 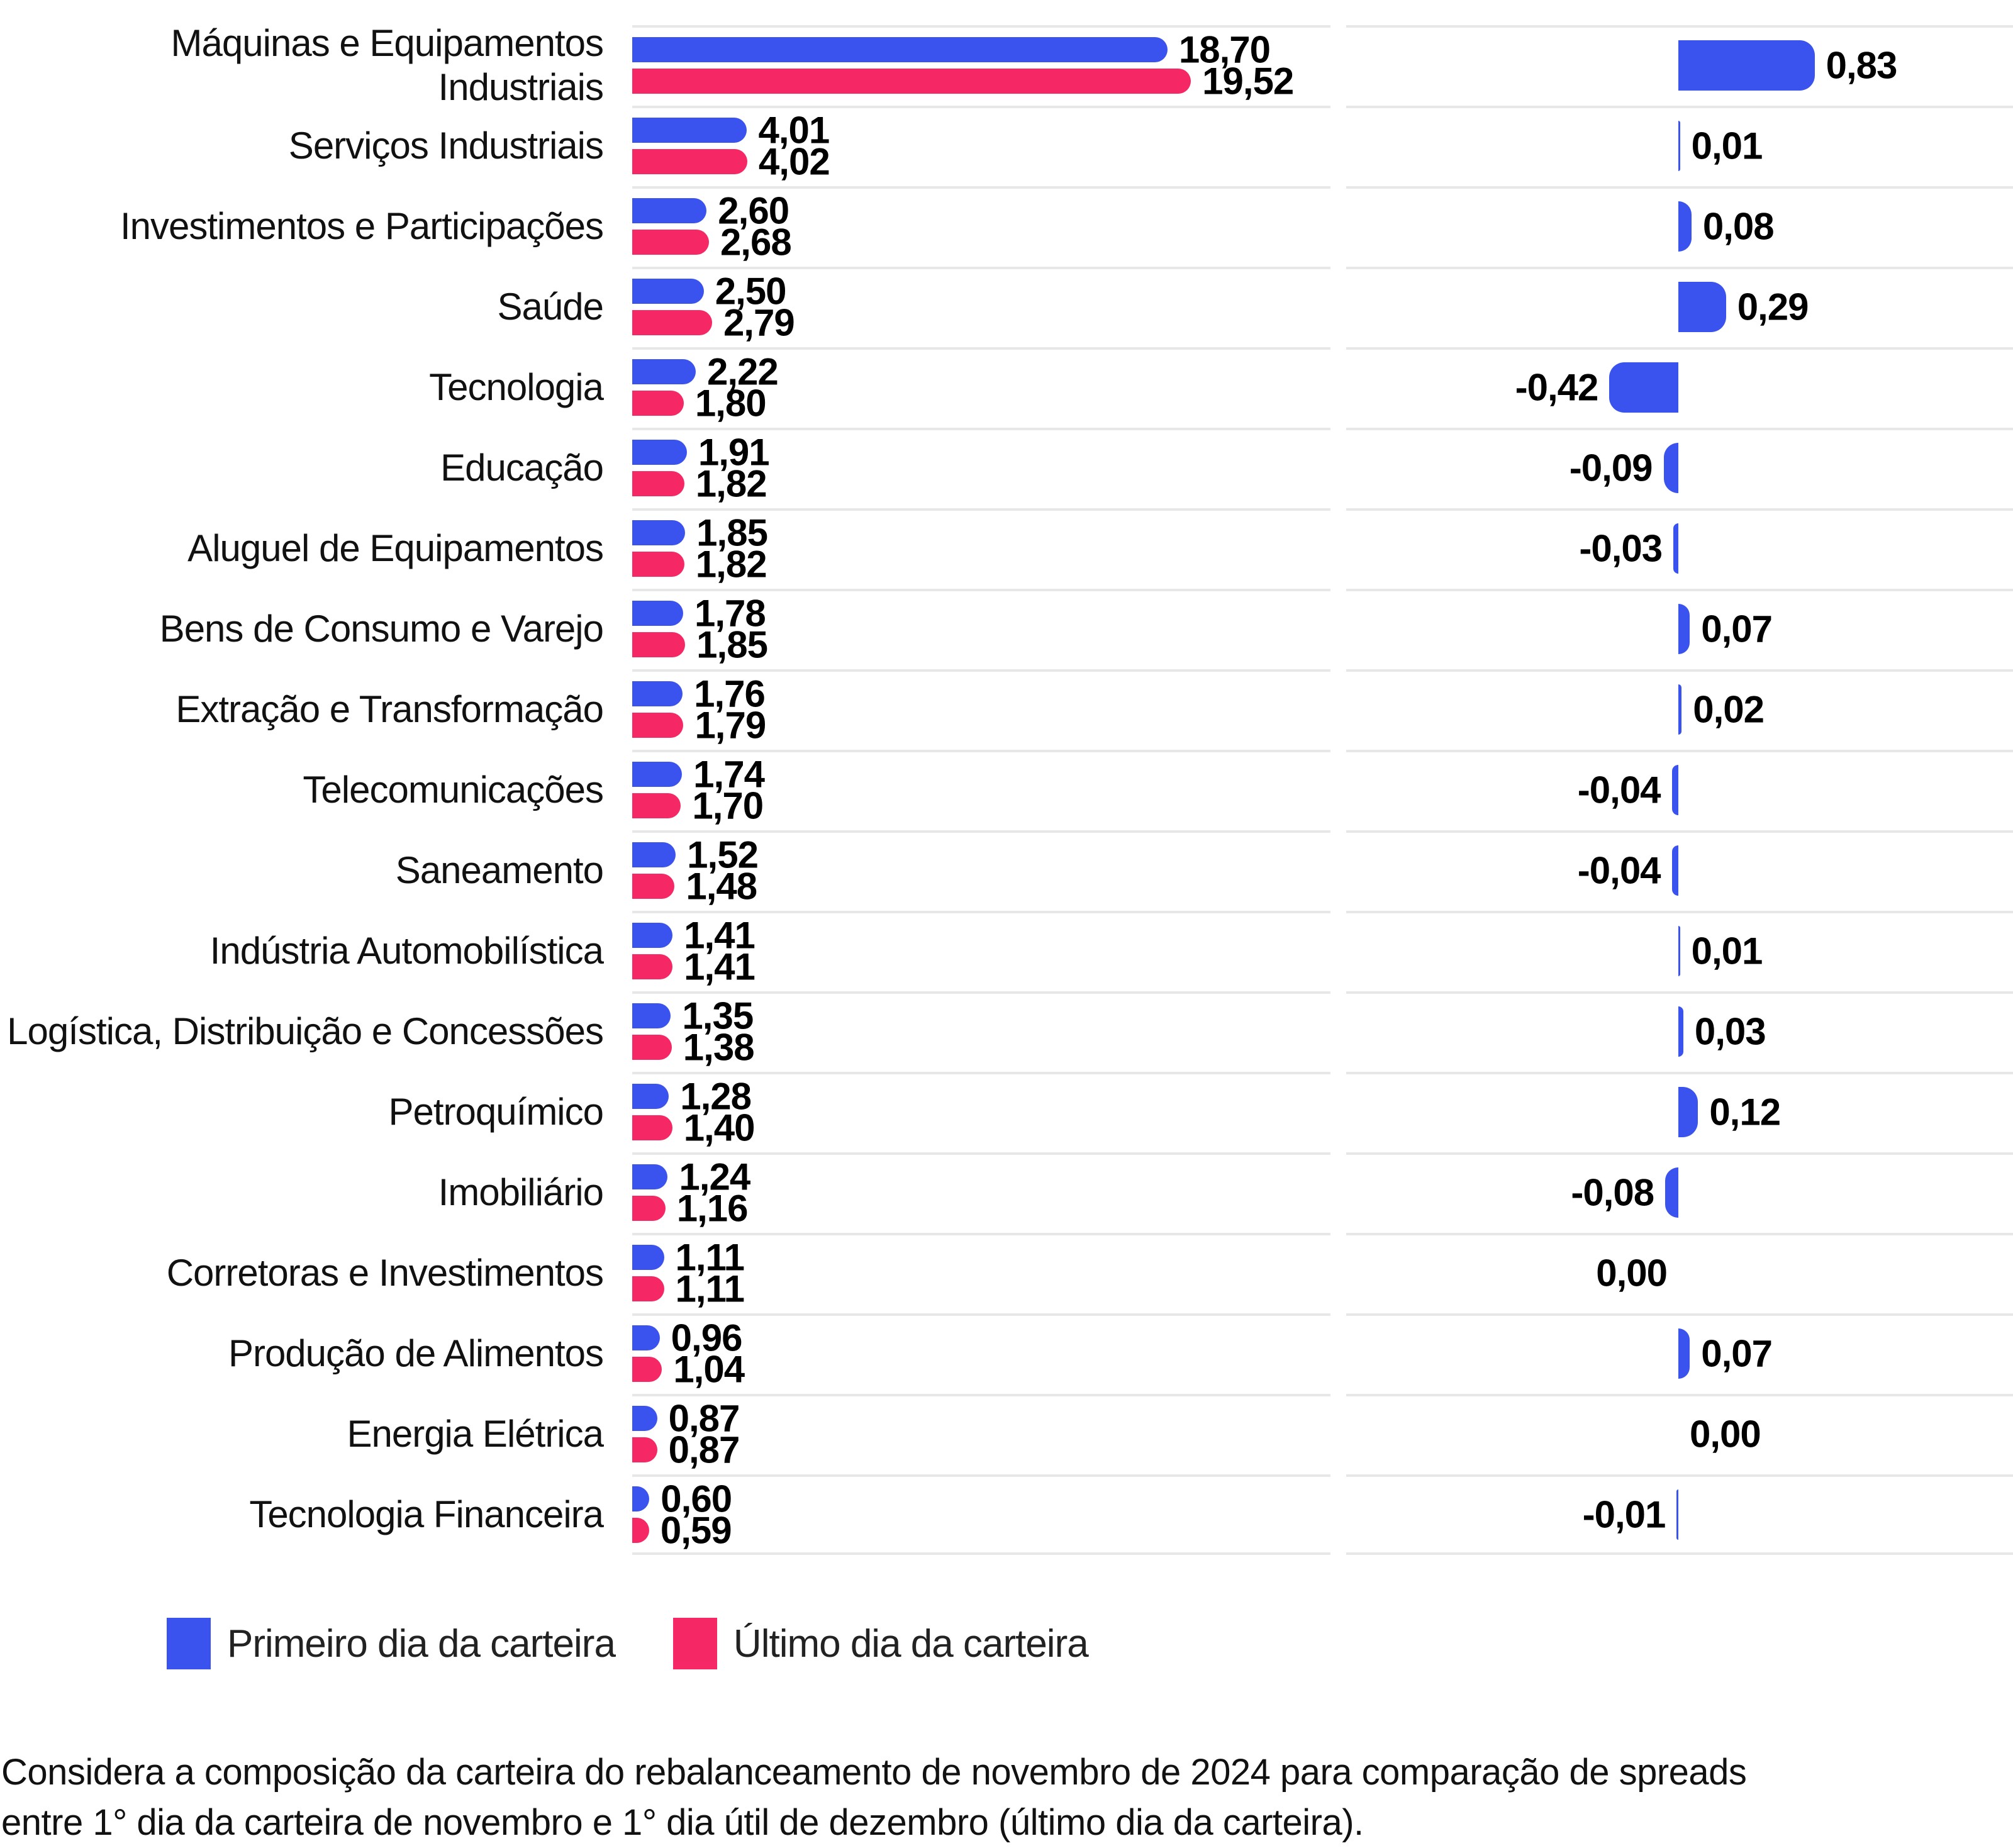 What do you see at coordinates (732, 532) in the screenshot?
I see `first-day-value: 1,85` at bounding box center [732, 532].